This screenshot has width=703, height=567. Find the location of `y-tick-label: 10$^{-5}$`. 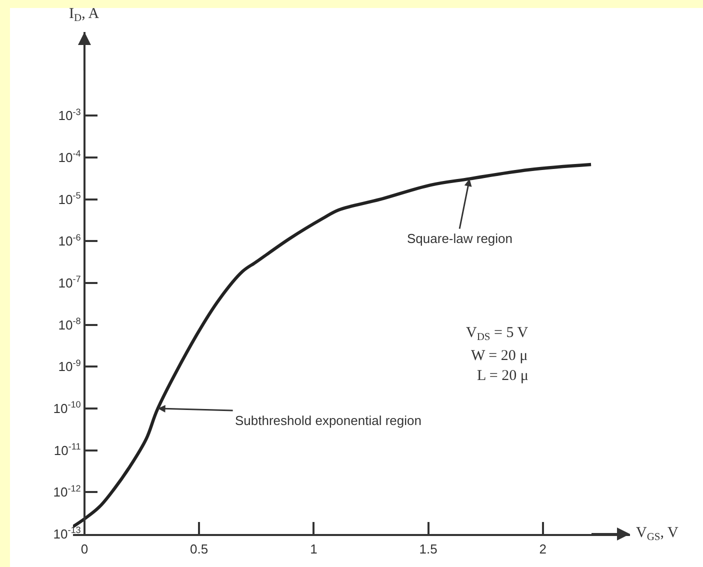

y-tick-label: 10$^{-5}$ is located at coordinates (69, 198).